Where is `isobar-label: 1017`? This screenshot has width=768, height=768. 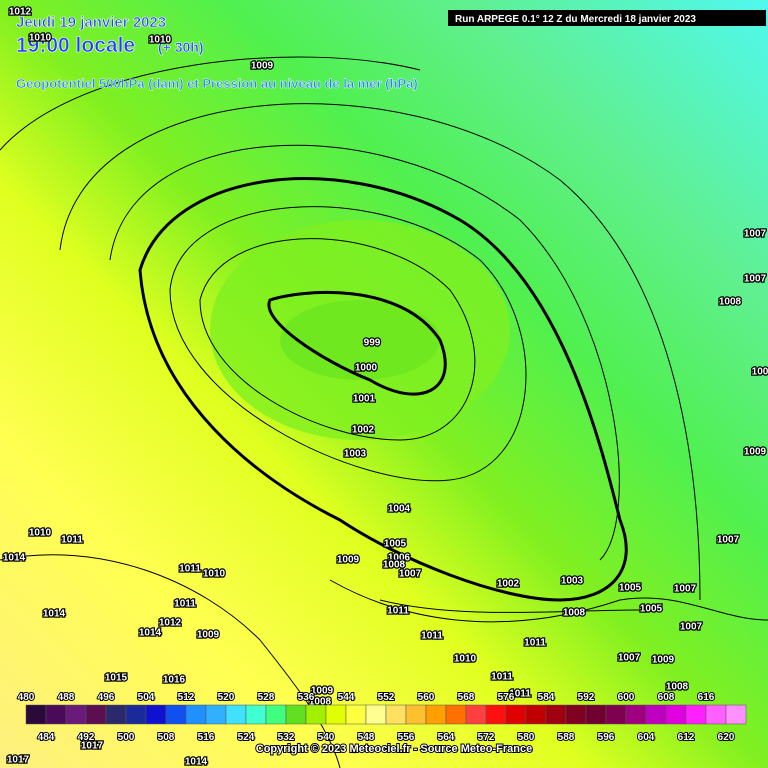
isobar-label: 1017 is located at coordinates (92, 746).